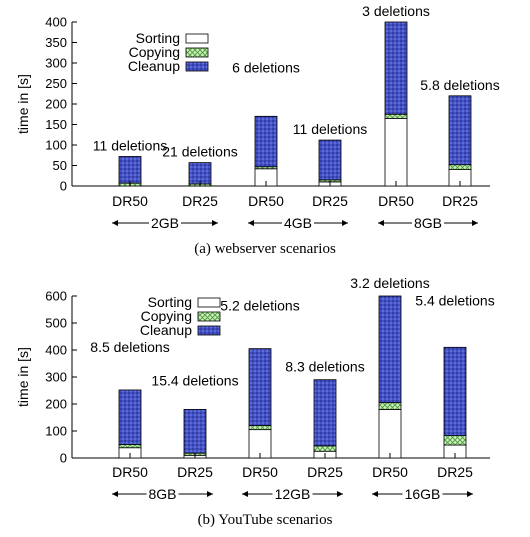 The image size is (530, 537). Describe the element at coordinates (459, 85) in the screenshot. I see `deletions-annotation: 5.8 deletions` at that location.